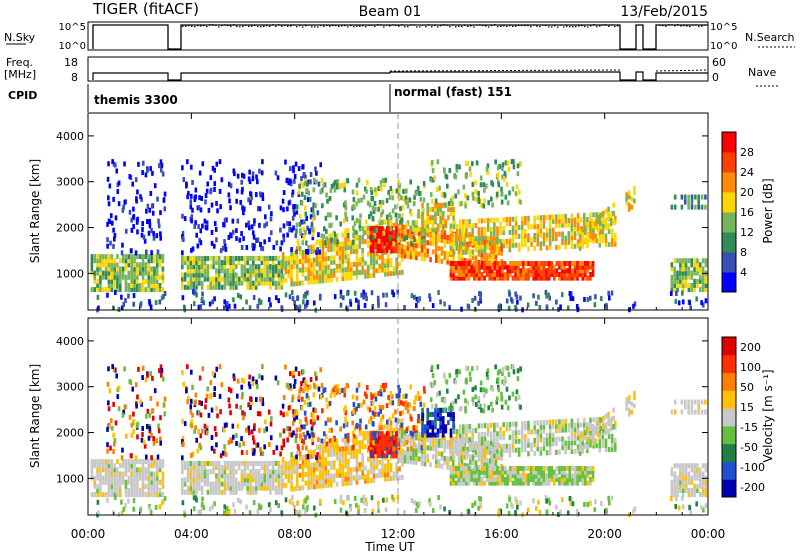  What do you see at coordinates (390, 12) in the screenshot?
I see `beam-label: Beam 01` at bounding box center [390, 12].